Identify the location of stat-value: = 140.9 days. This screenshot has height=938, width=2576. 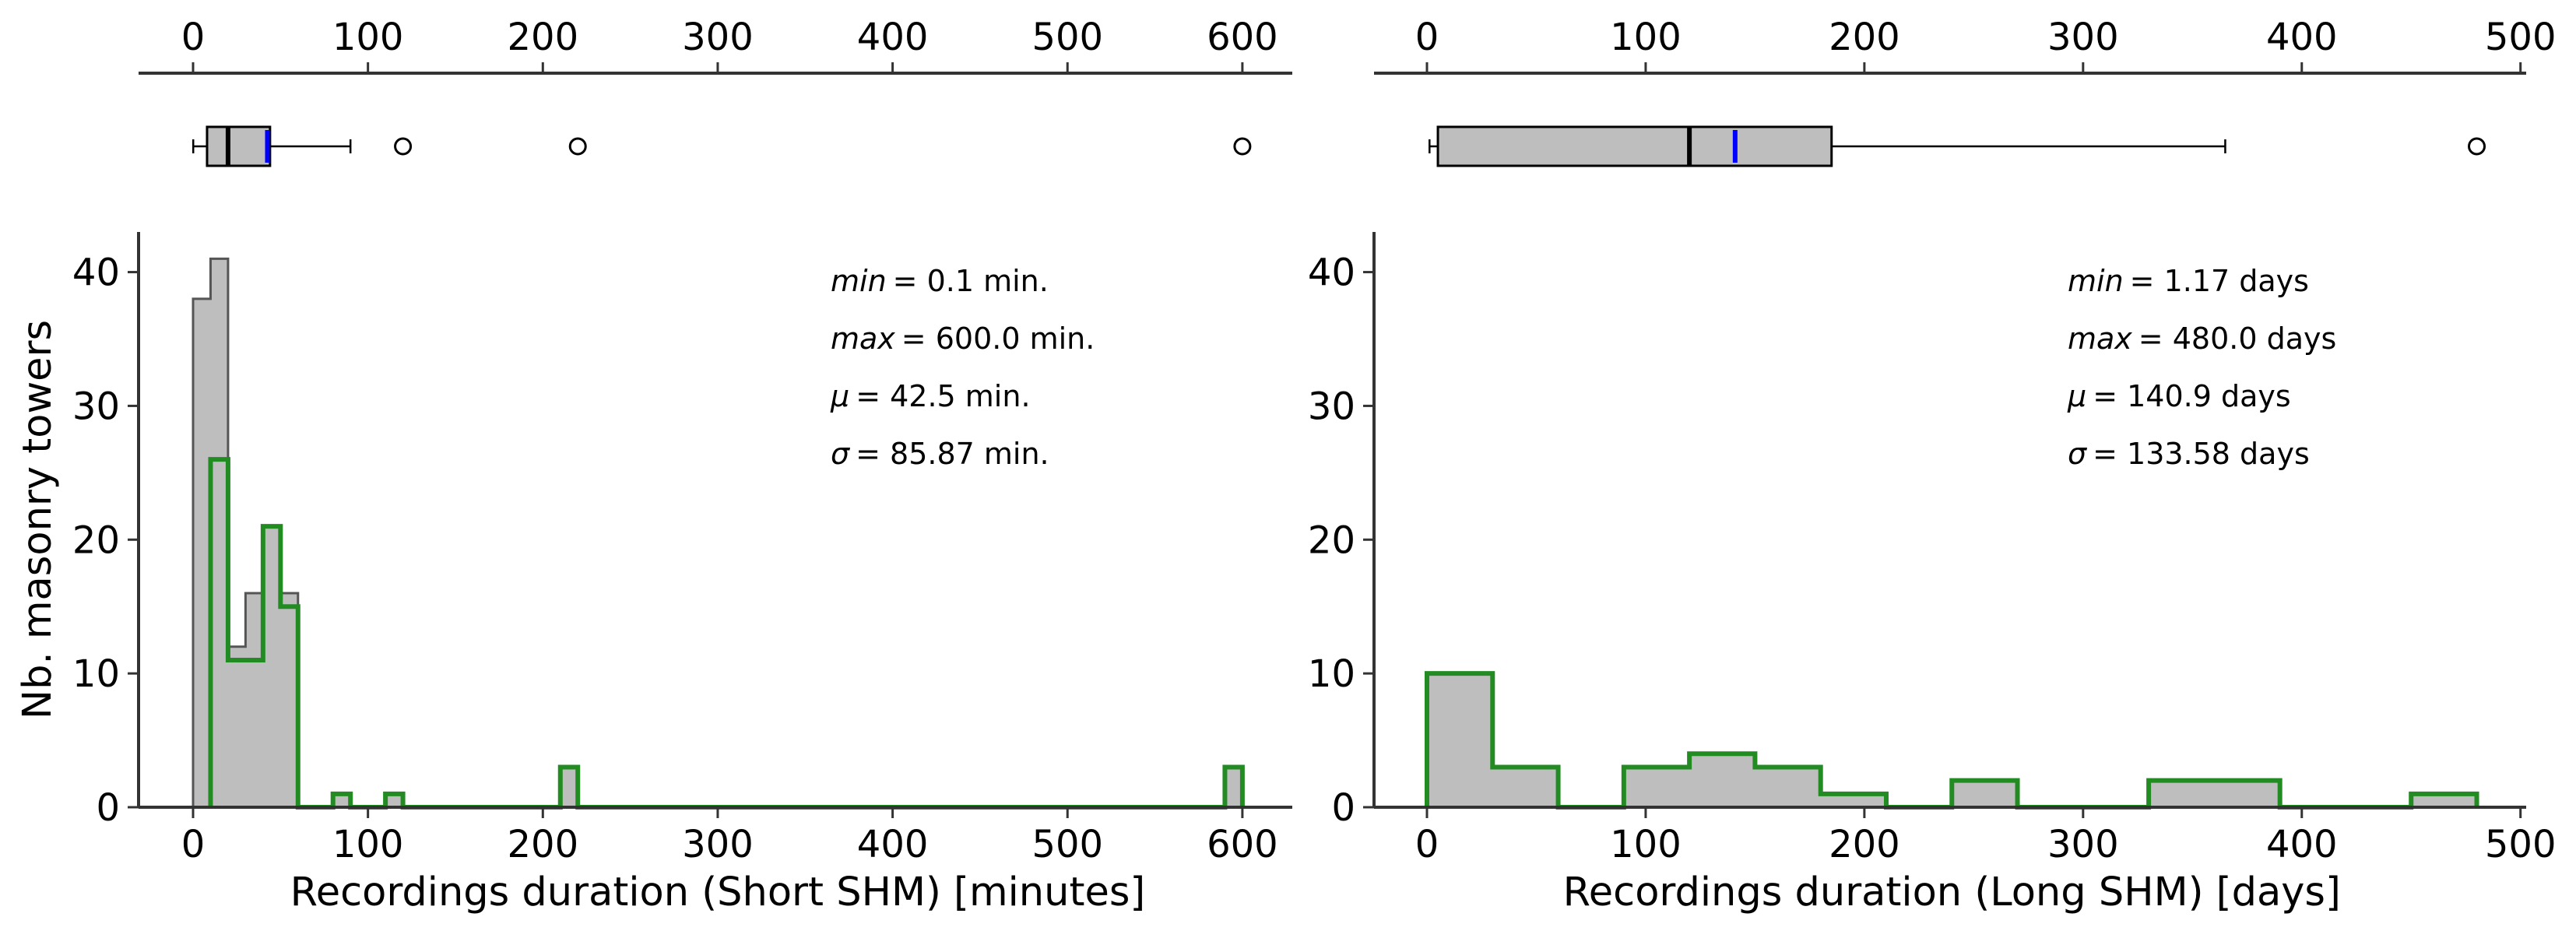
(2191, 396).